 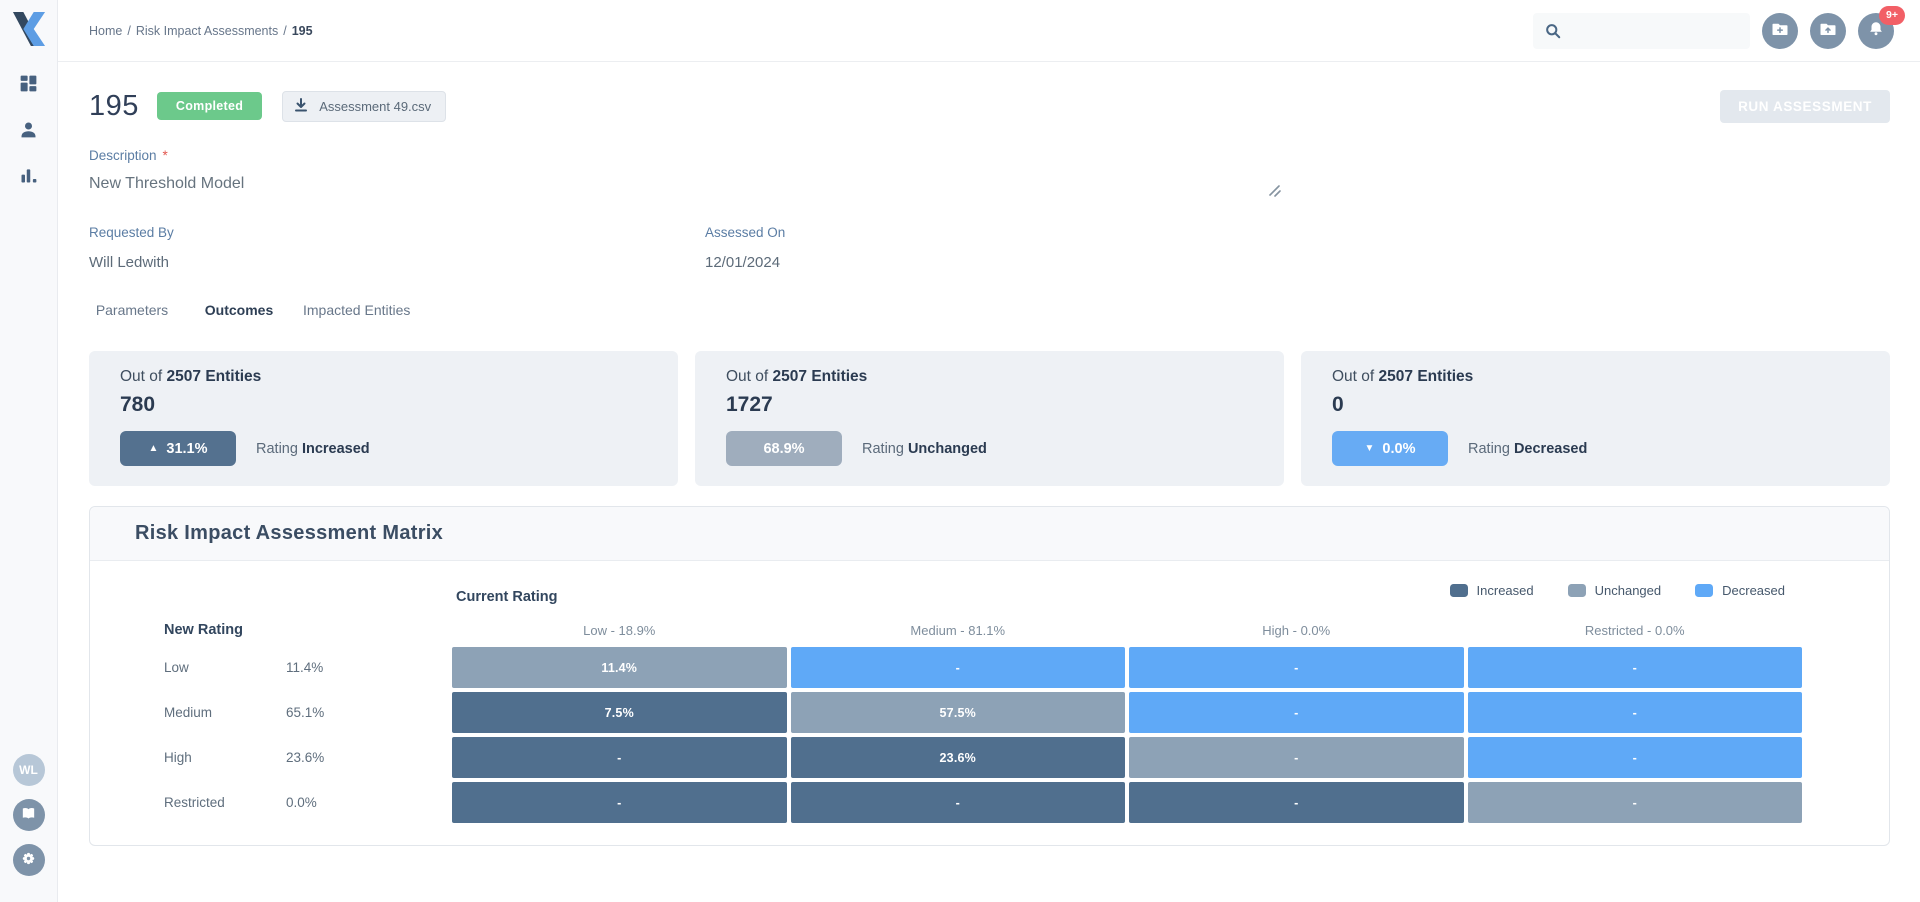 What do you see at coordinates (989, 31) in the screenshot?
I see `topbar: Home / Risk Impact Assessments / 195` at bounding box center [989, 31].